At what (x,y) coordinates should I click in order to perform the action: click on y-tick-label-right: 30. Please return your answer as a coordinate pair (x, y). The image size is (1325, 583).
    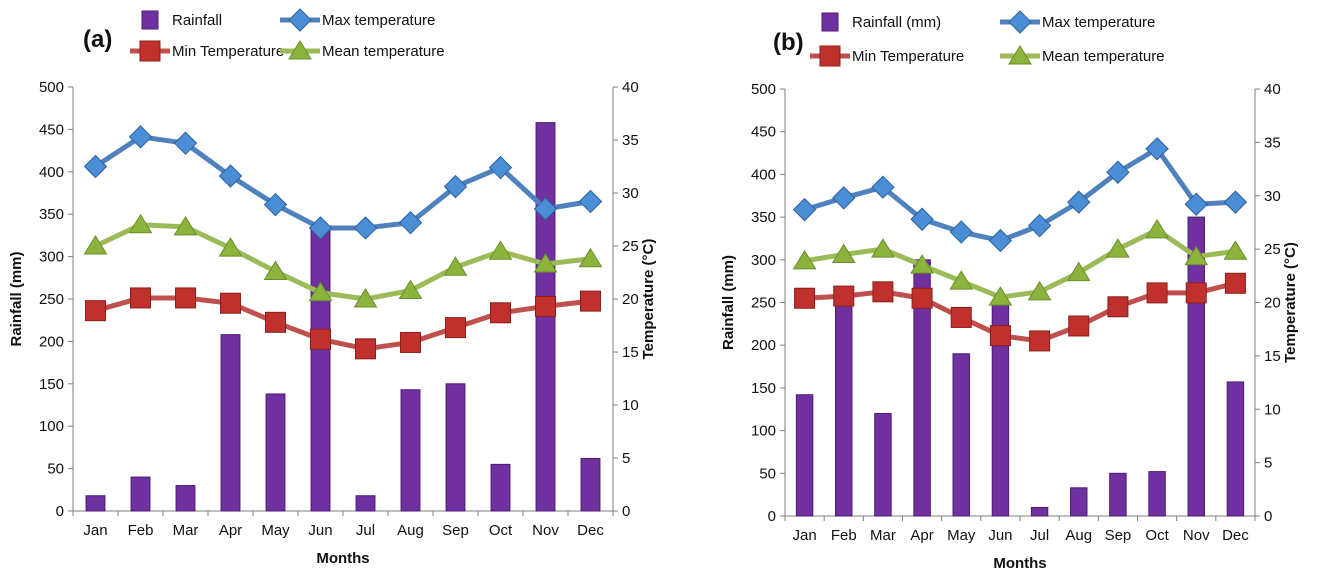
    Looking at the image, I should click on (630, 193).